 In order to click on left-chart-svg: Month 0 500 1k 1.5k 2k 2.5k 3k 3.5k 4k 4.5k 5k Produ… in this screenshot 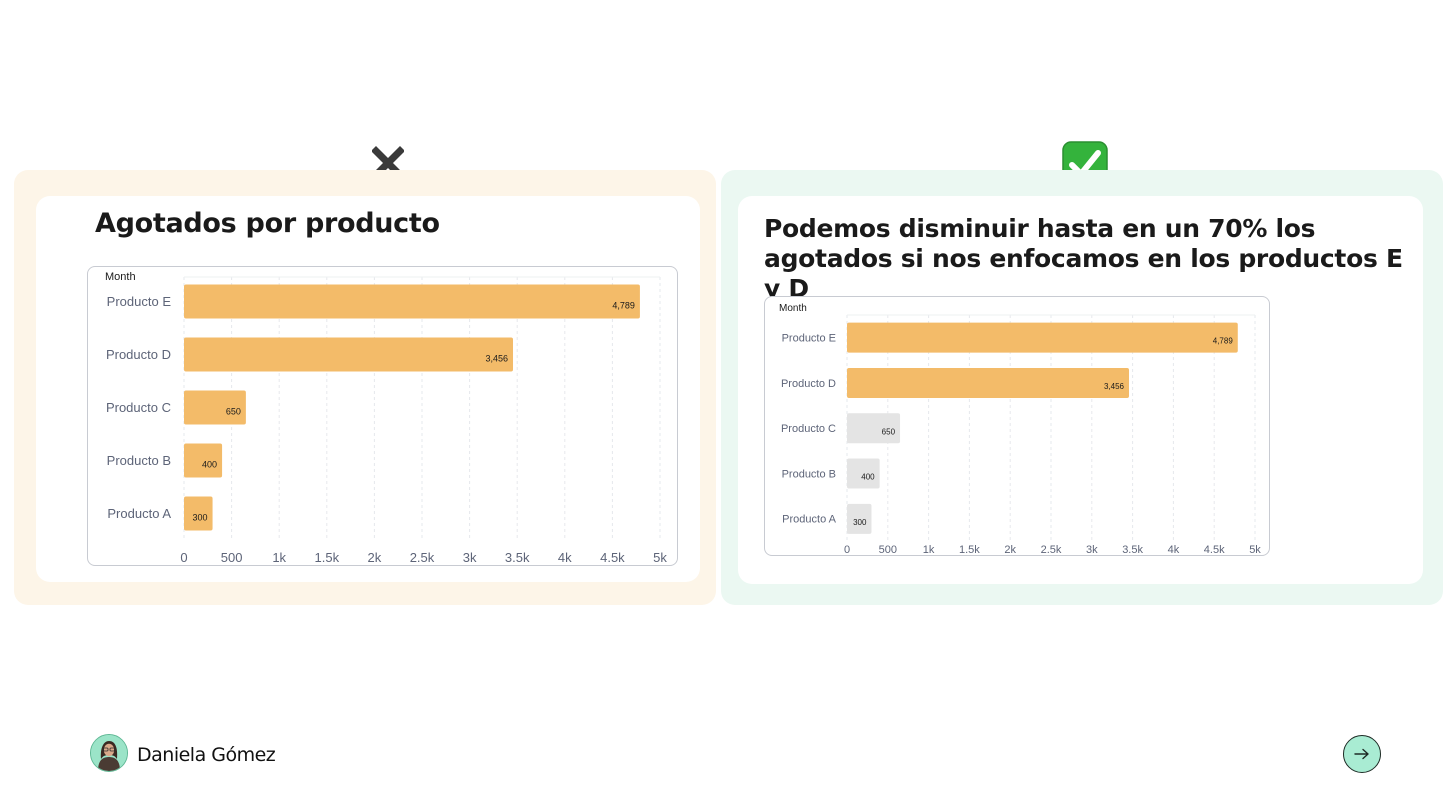, I will do `click(386, 418)`.